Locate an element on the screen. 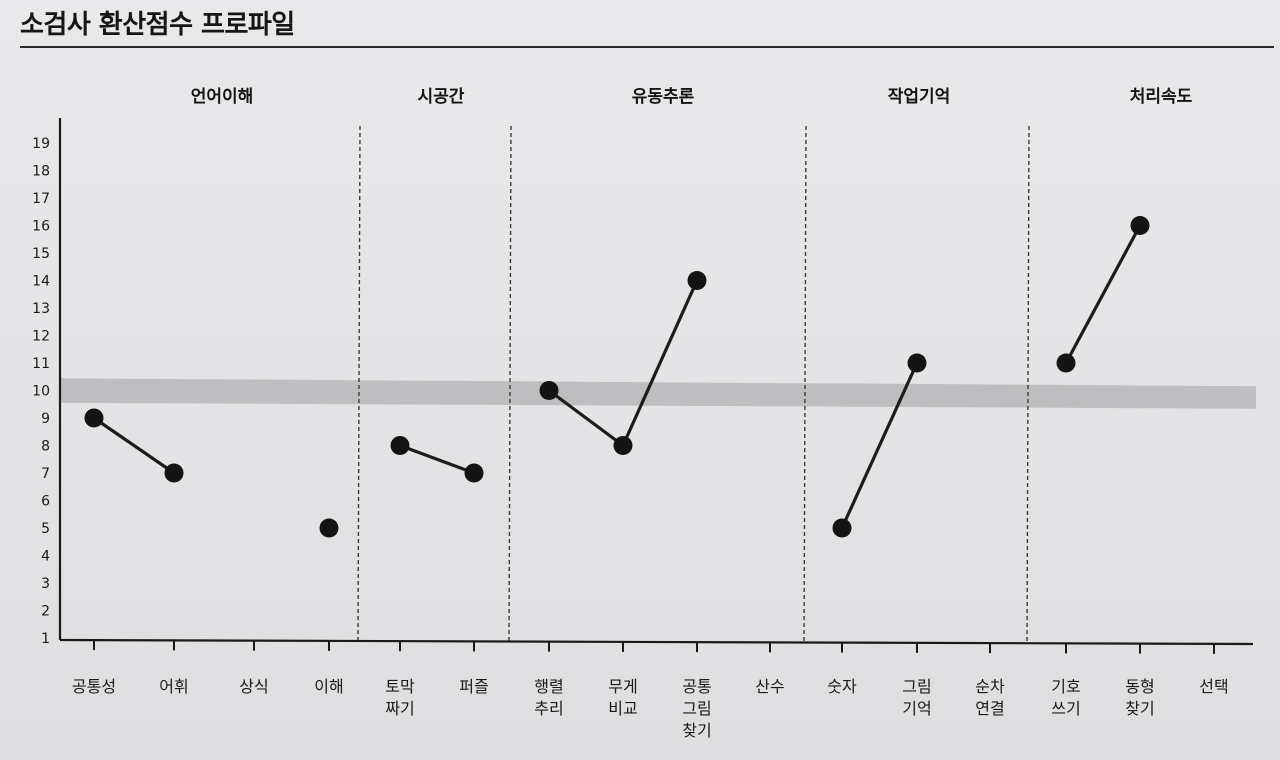 The image size is (1280, 760). x-tick-label: 그림 기억 is located at coordinates (916, 697).